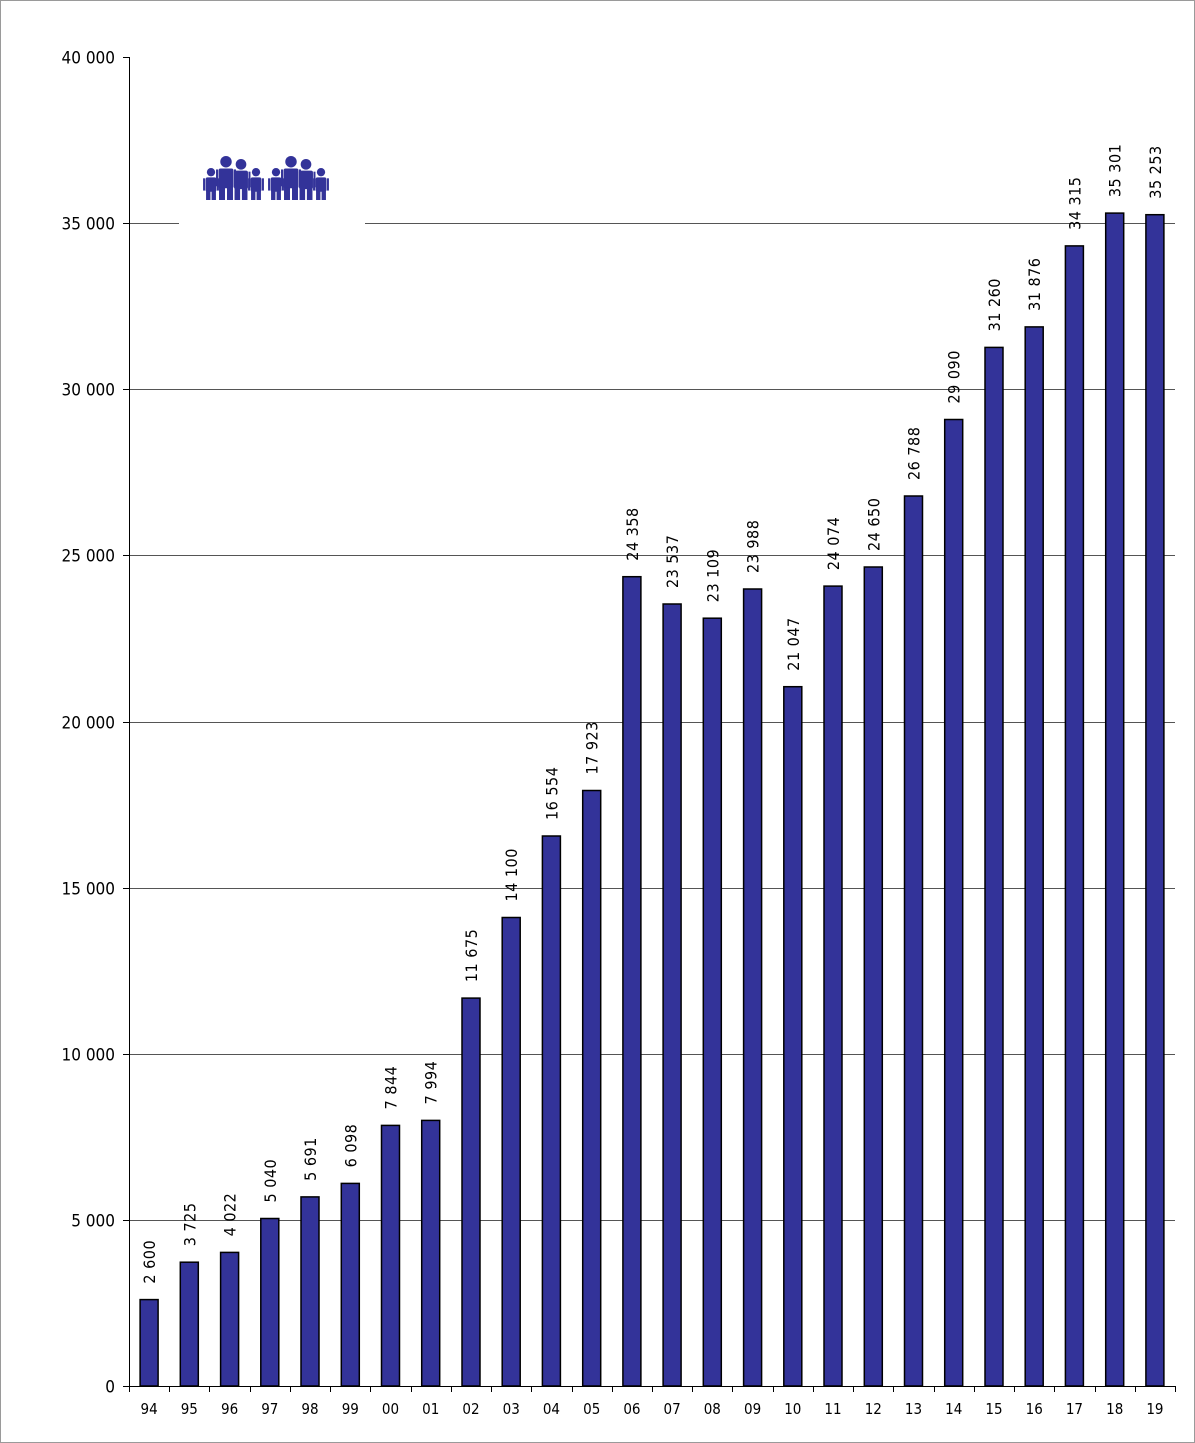  I want to click on x-tick-label: 02, so click(470, 1409).